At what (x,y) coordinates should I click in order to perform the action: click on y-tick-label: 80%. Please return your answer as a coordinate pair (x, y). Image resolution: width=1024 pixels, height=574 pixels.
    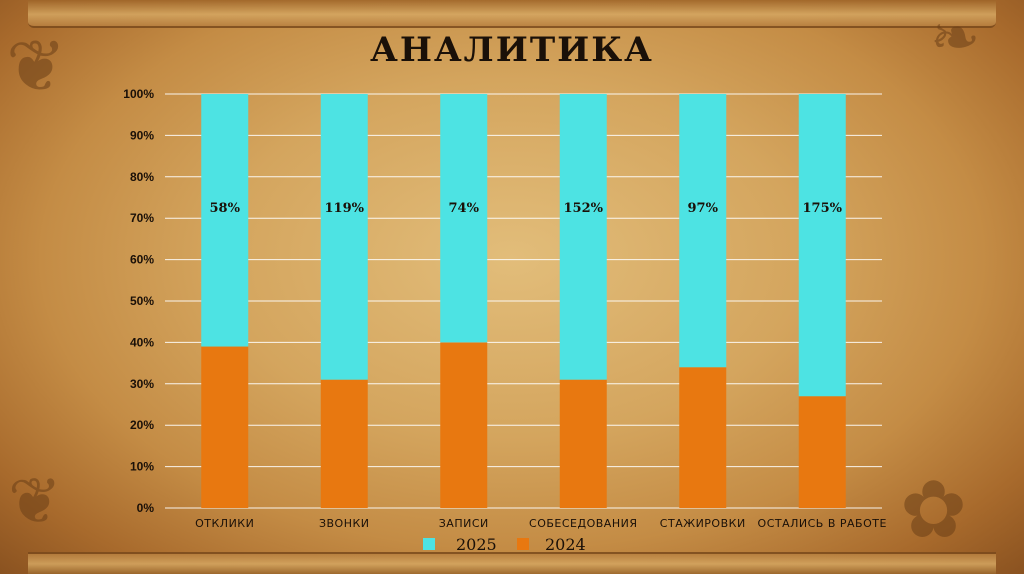
    Looking at the image, I should click on (142, 177).